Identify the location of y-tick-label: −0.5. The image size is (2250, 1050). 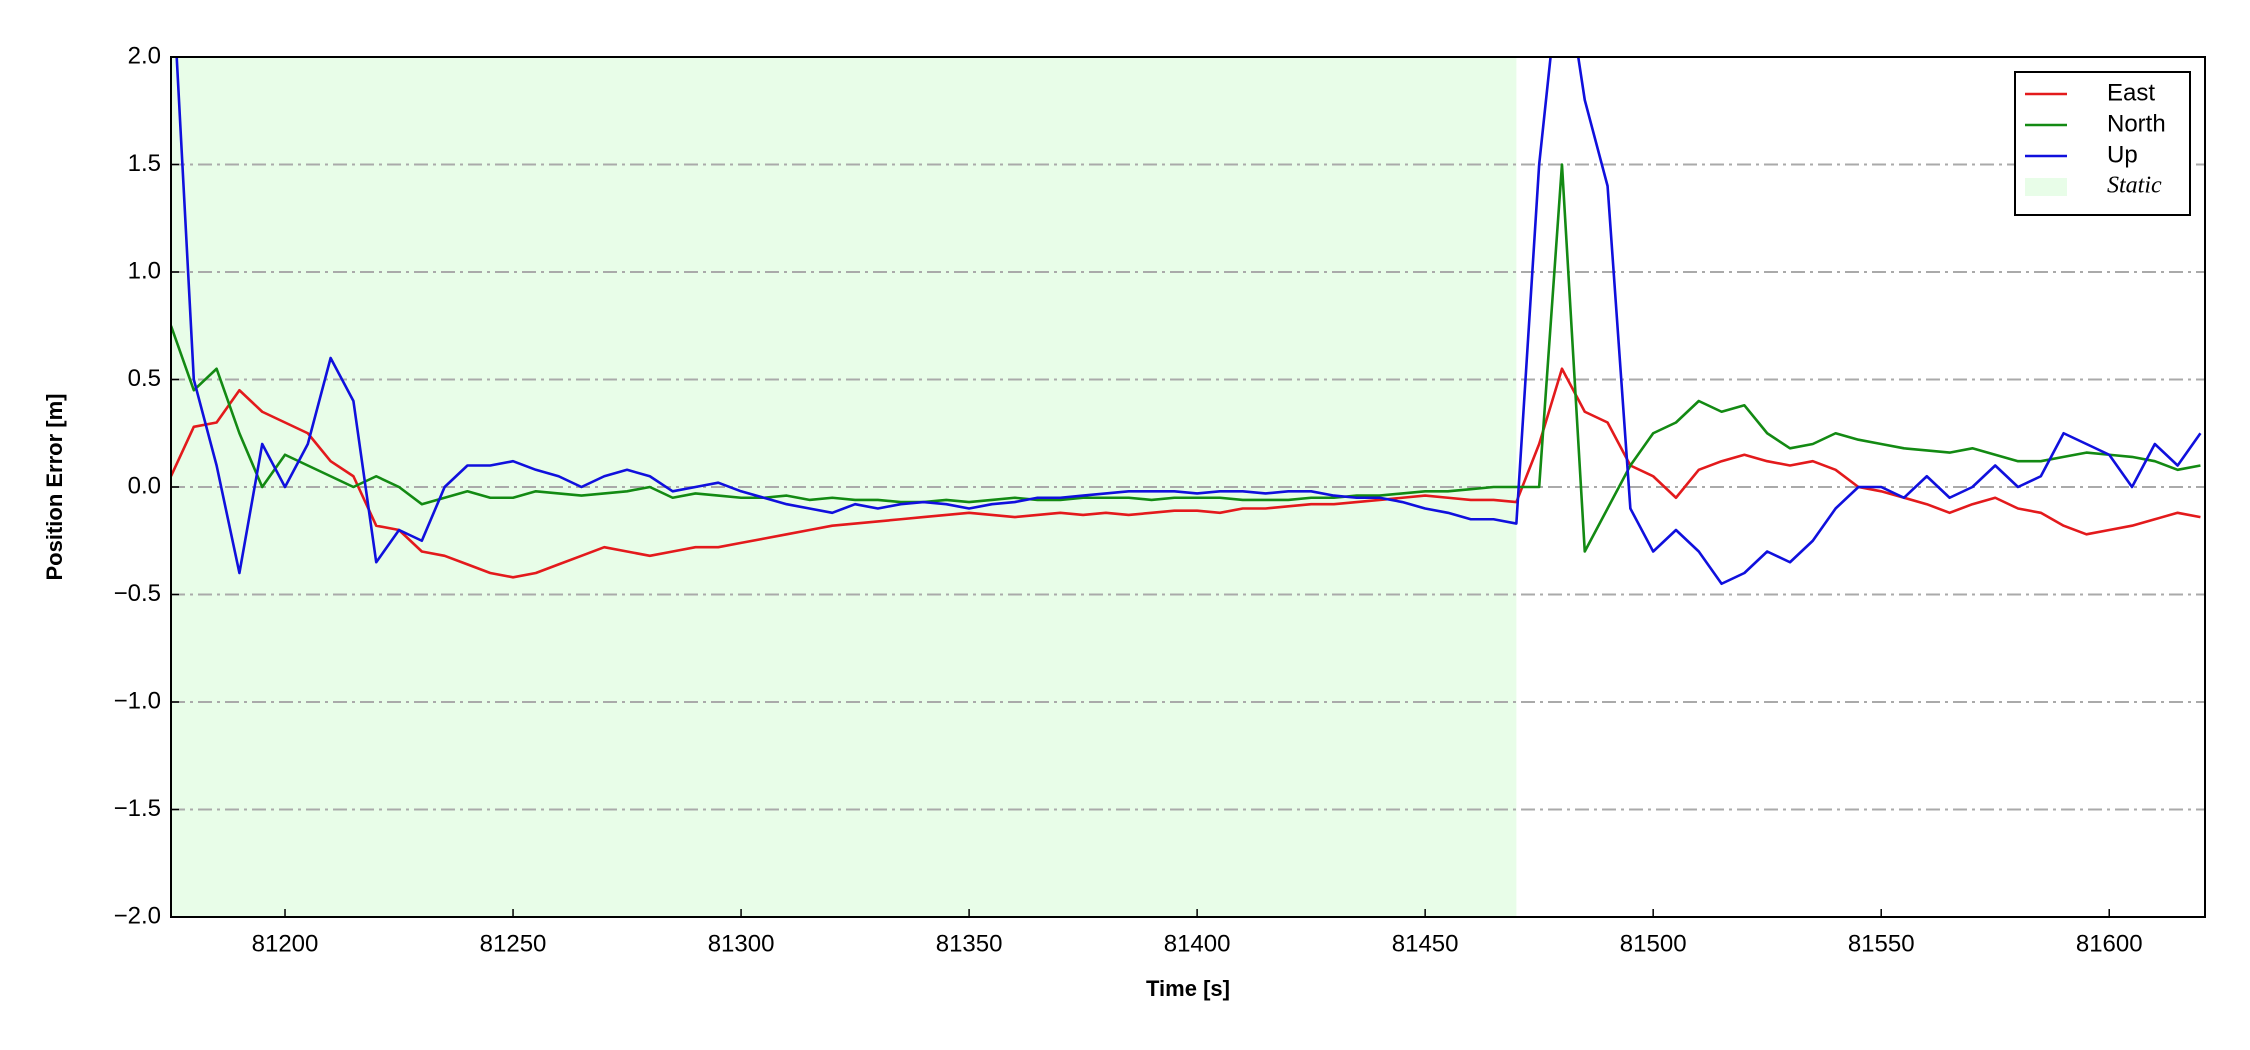
(137, 593).